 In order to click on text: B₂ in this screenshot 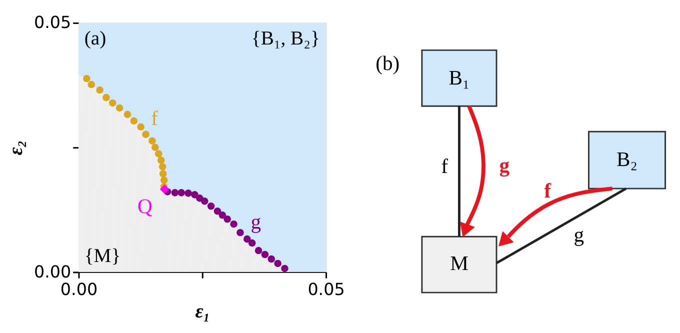, I will do `click(627, 159)`.